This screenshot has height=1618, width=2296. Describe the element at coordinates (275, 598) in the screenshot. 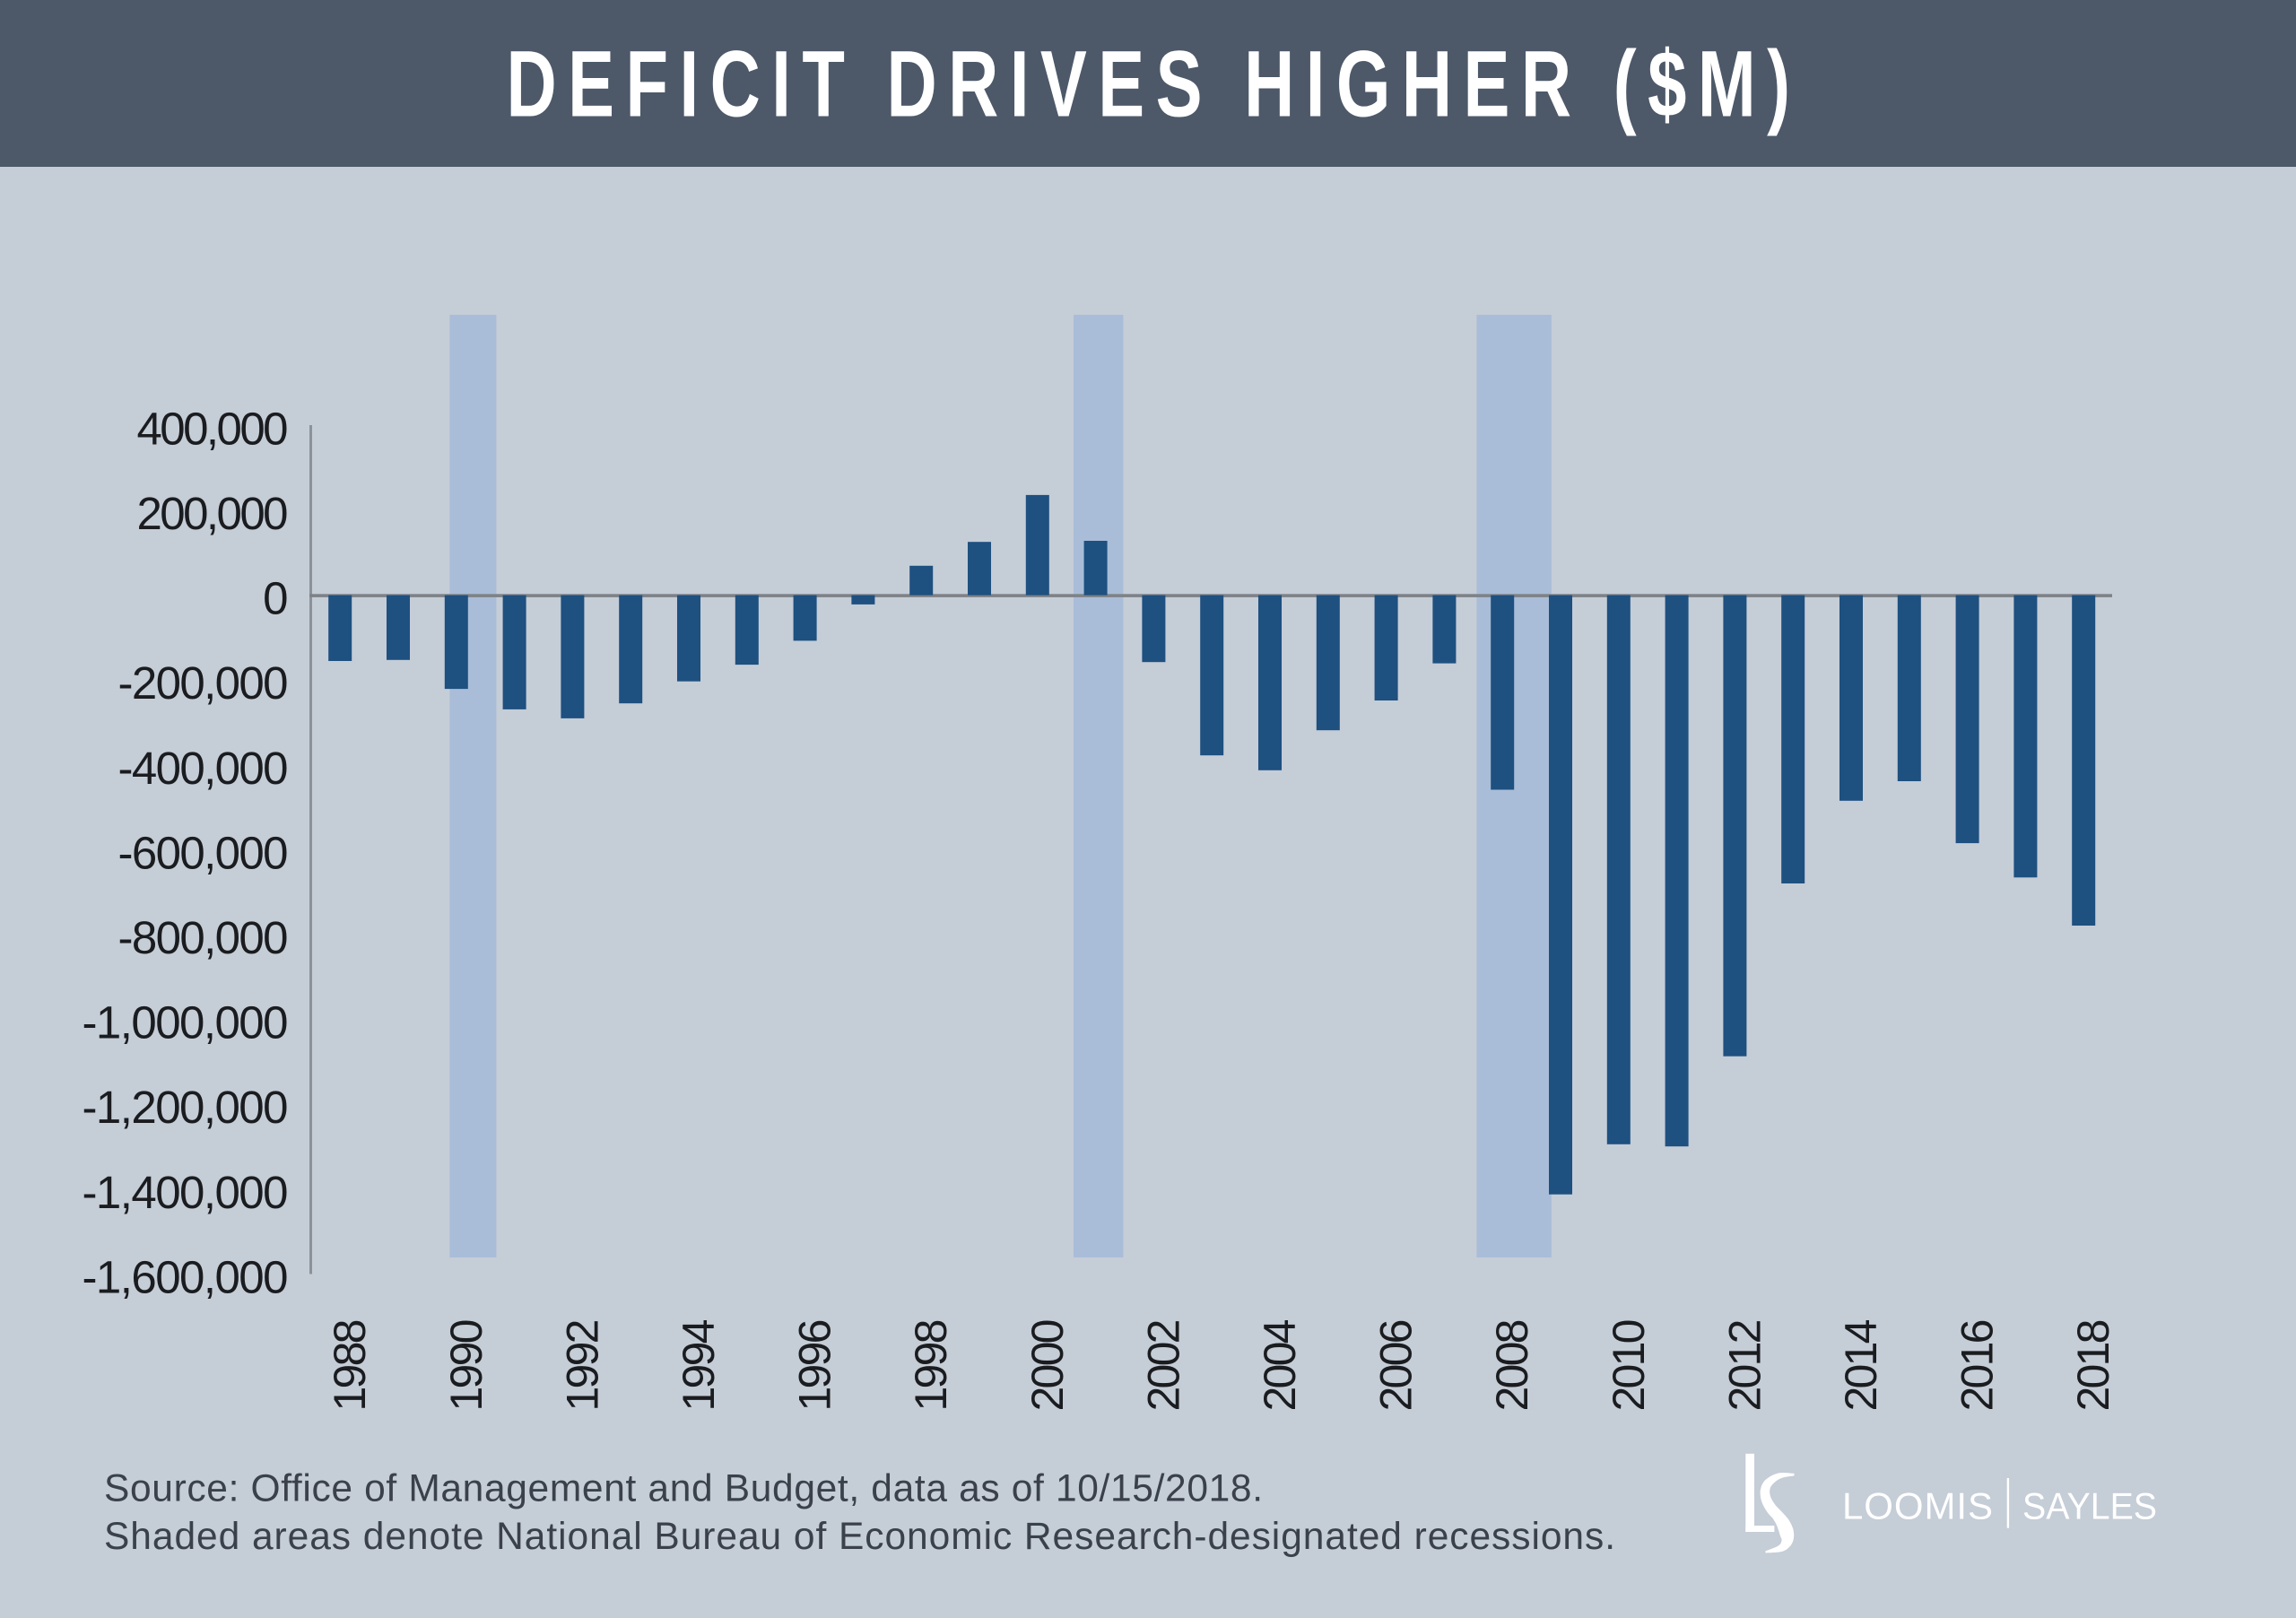

I see `svg-text: 0` at that location.